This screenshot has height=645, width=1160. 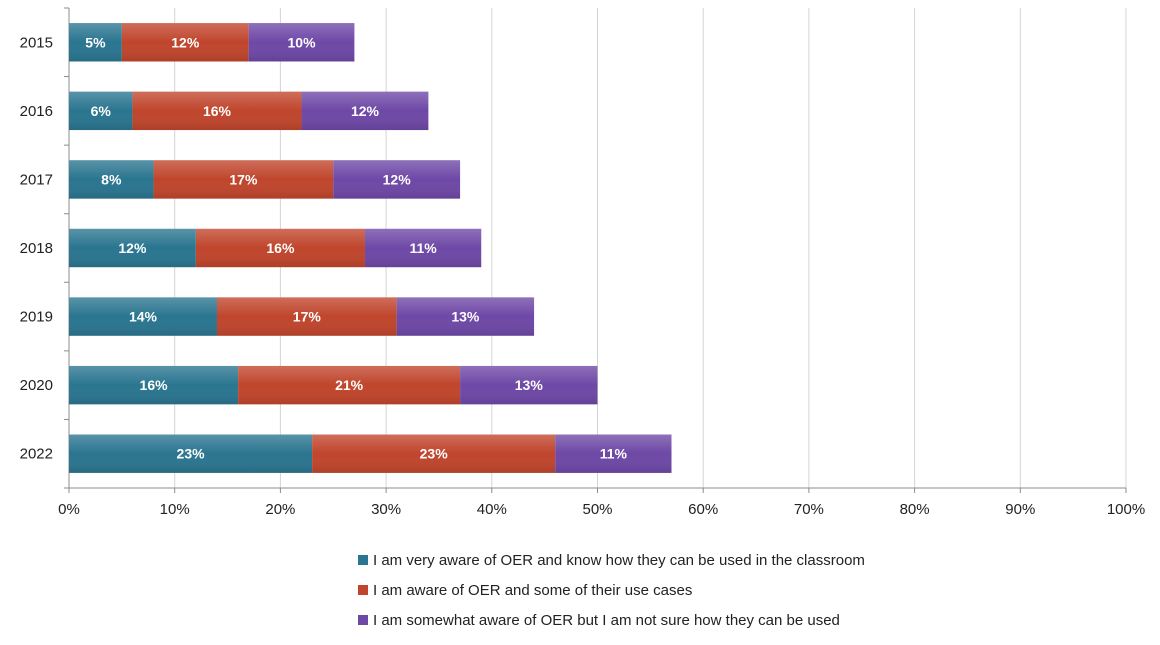 What do you see at coordinates (36, 111) in the screenshot?
I see `y-tick-label: 2016` at bounding box center [36, 111].